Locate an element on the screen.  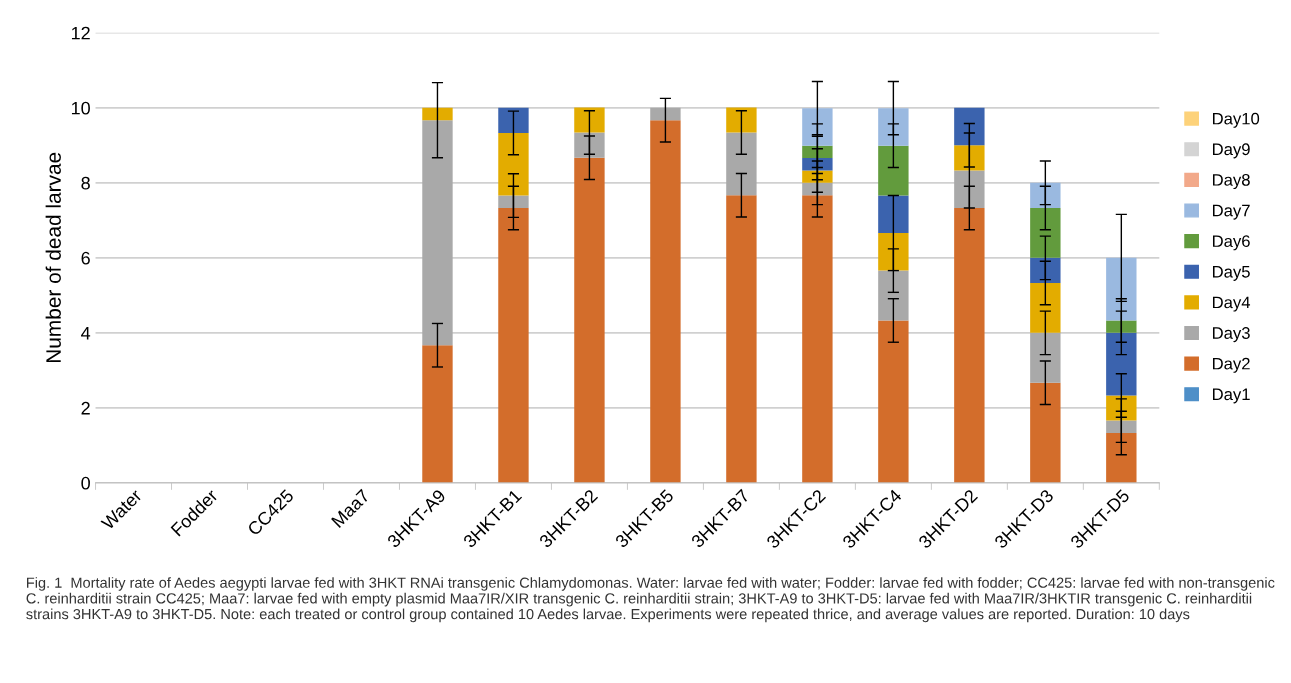
legend-label: Day4 is located at coordinates (1231, 304).